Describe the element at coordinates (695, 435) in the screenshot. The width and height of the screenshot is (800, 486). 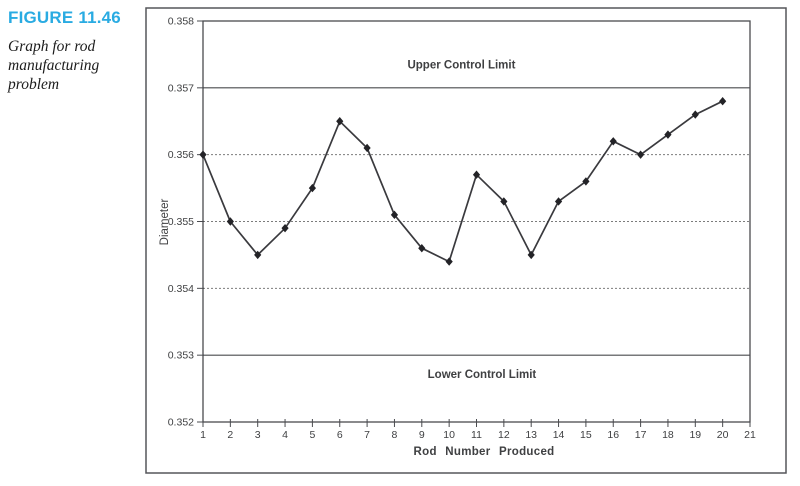
I see `x-tick-label: 19` at that location.